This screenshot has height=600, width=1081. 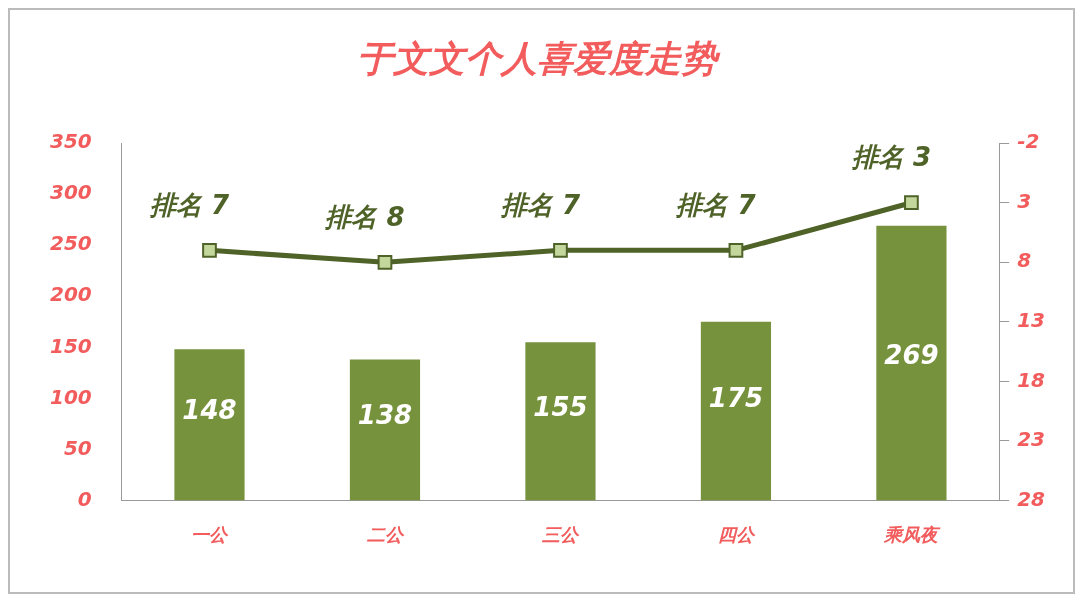 What do you see at coordinates (1031, 320) in the screenshot?
I see `y2-tick-label: 13` at bounding box center [1031, 320].